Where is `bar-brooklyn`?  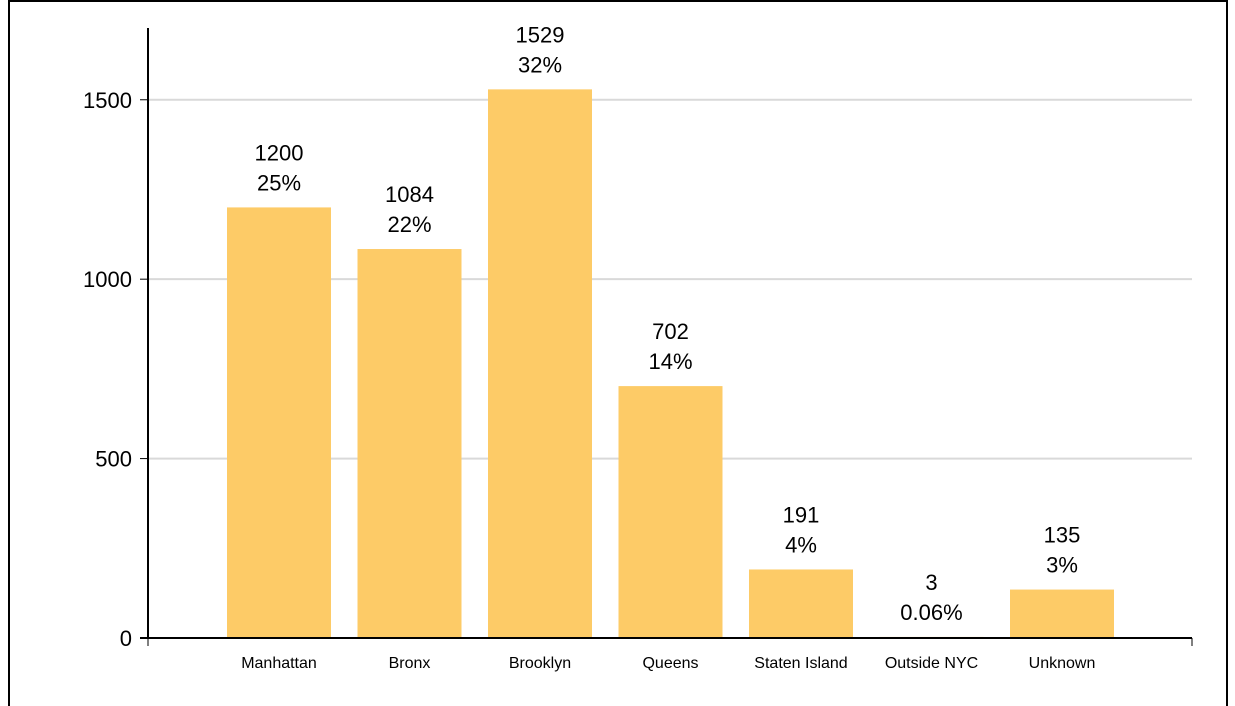
bar-brooklyn is located at coordinates (540, 363).